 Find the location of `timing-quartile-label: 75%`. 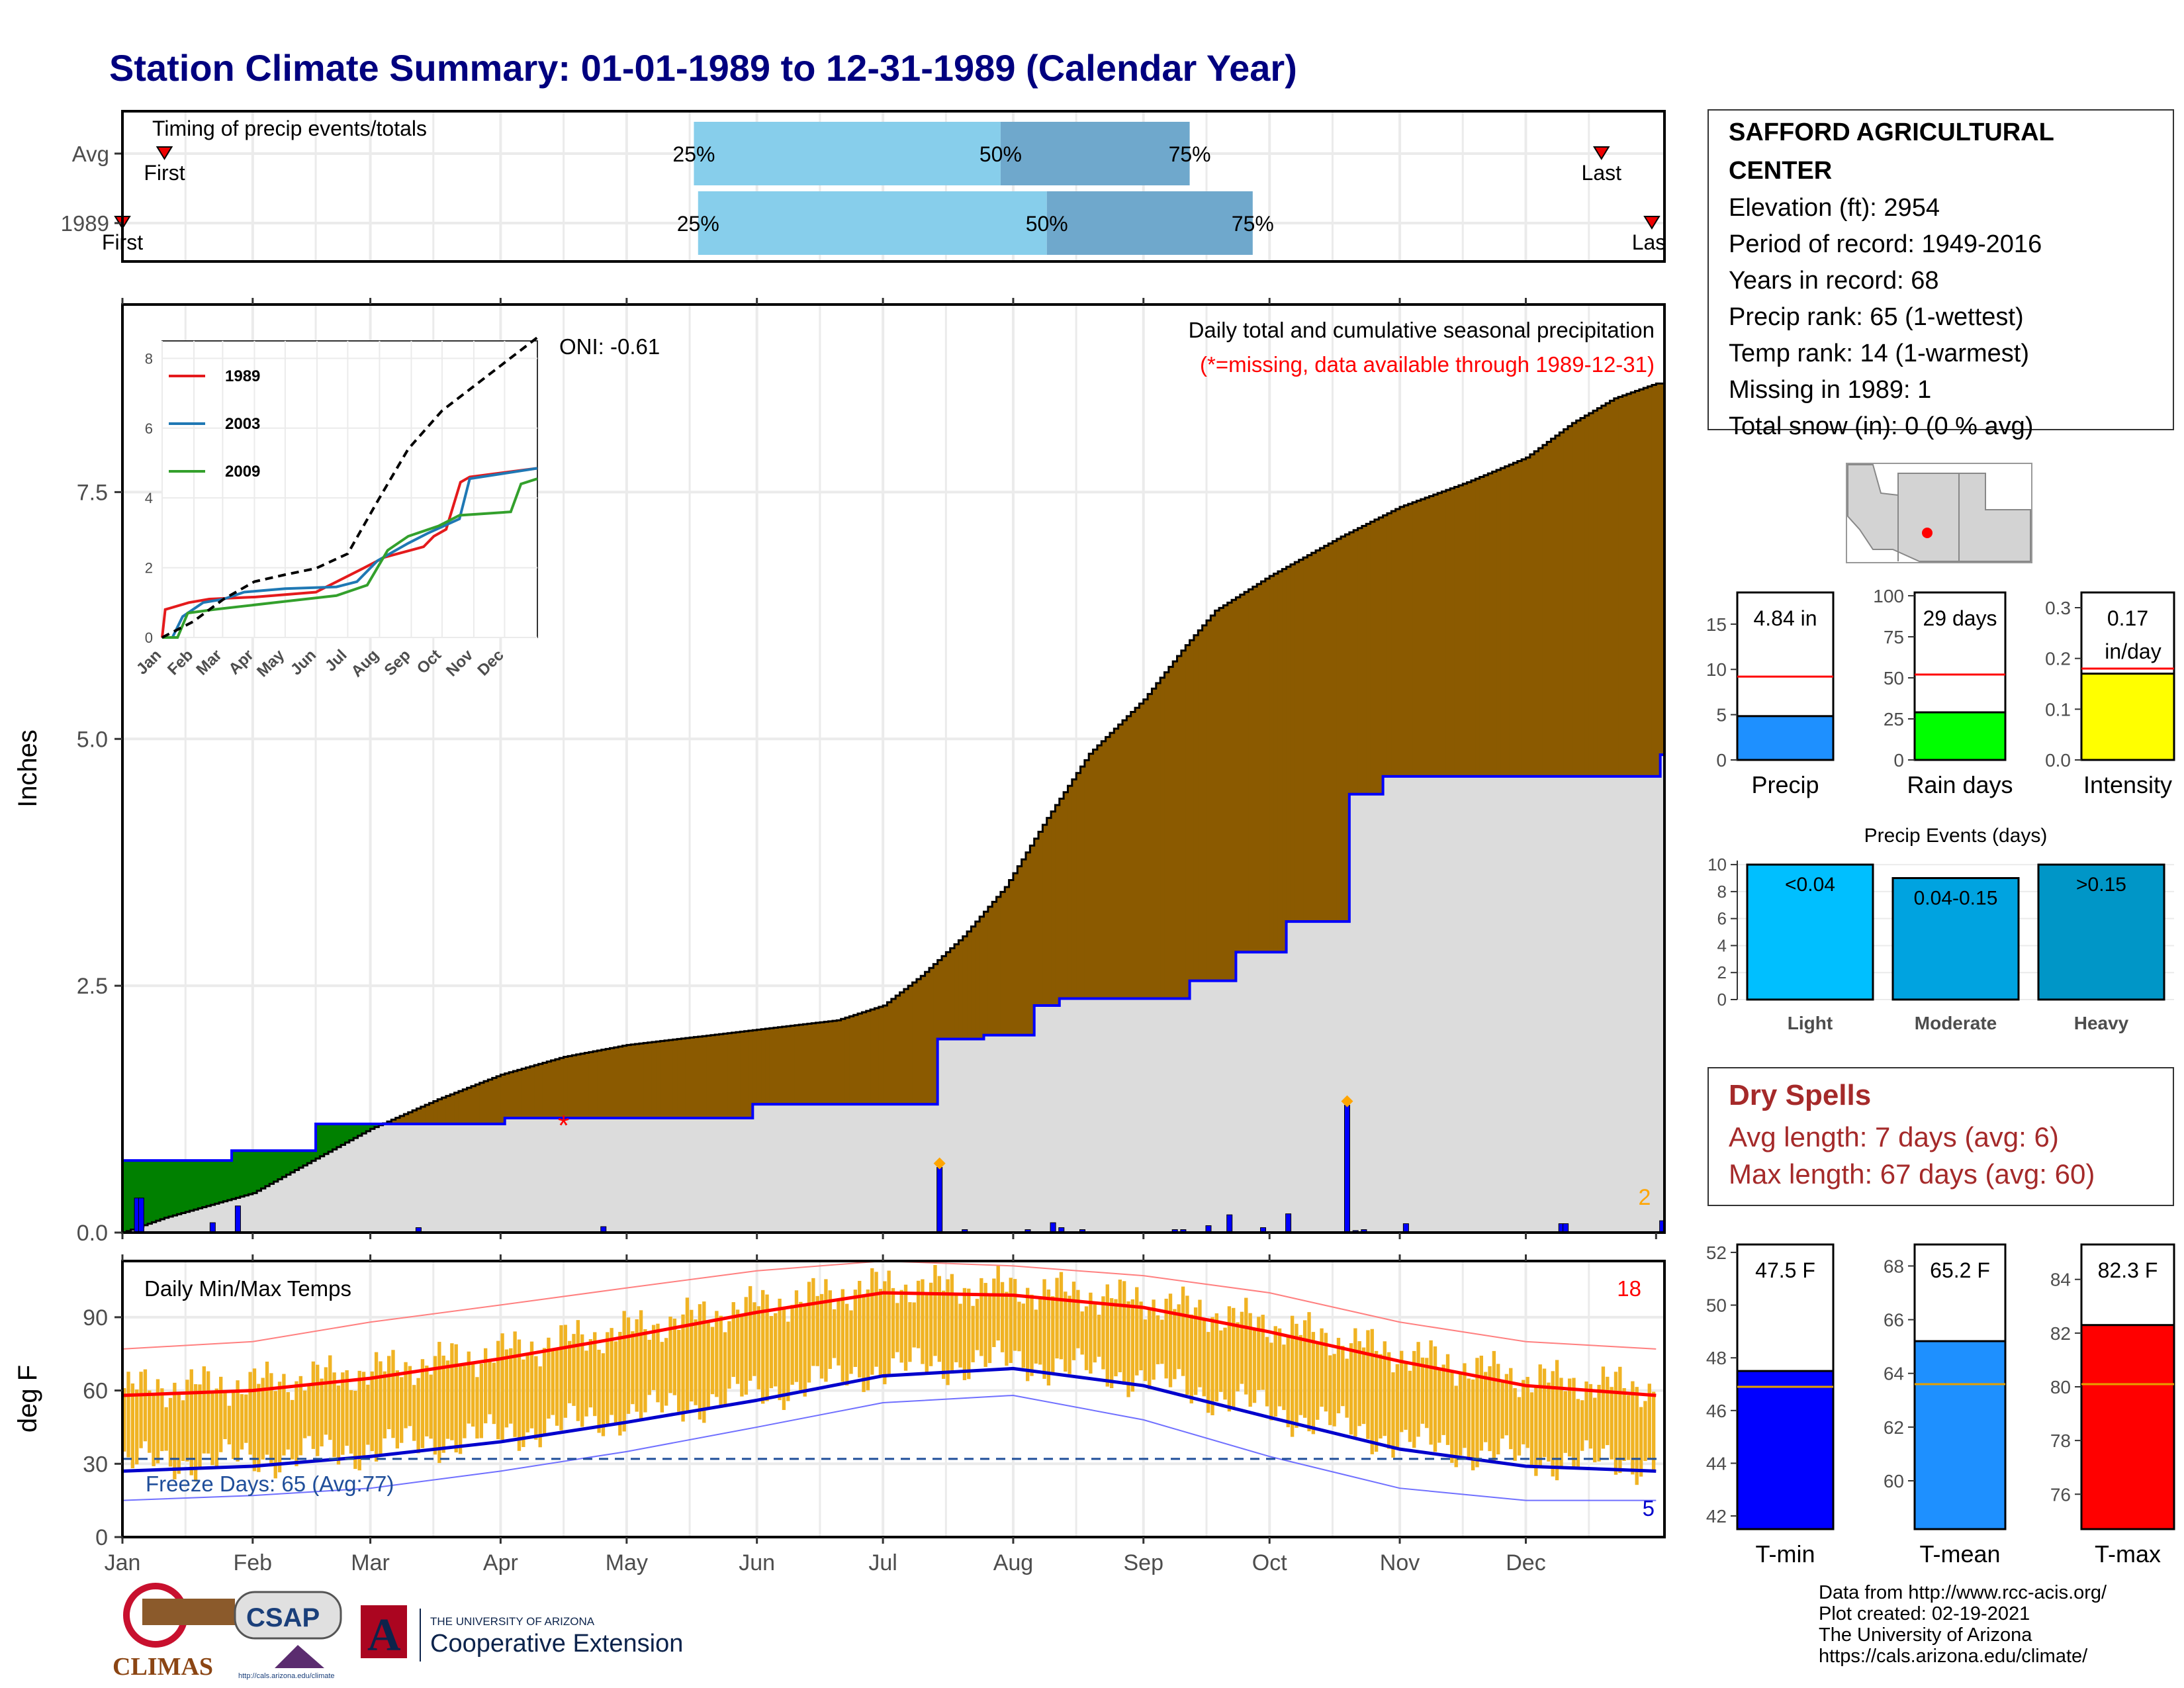

timing-quartile-label: 75% is located at coordinates (1190, 154).